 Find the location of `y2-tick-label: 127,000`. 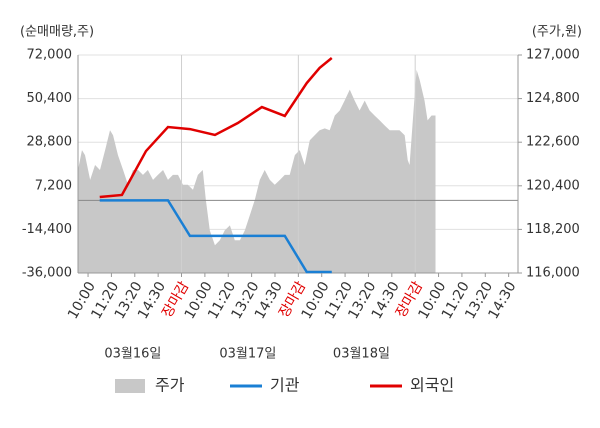

y2-tick-label: 127,000 is located at coordinates (553, 55).